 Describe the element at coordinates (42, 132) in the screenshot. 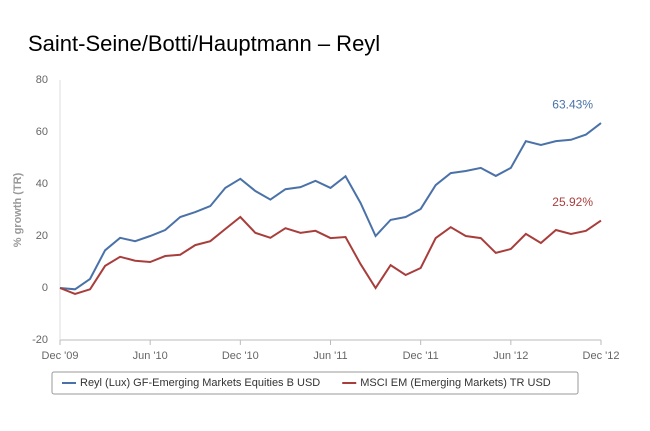

I see `y-tick-label: 60` at that location.